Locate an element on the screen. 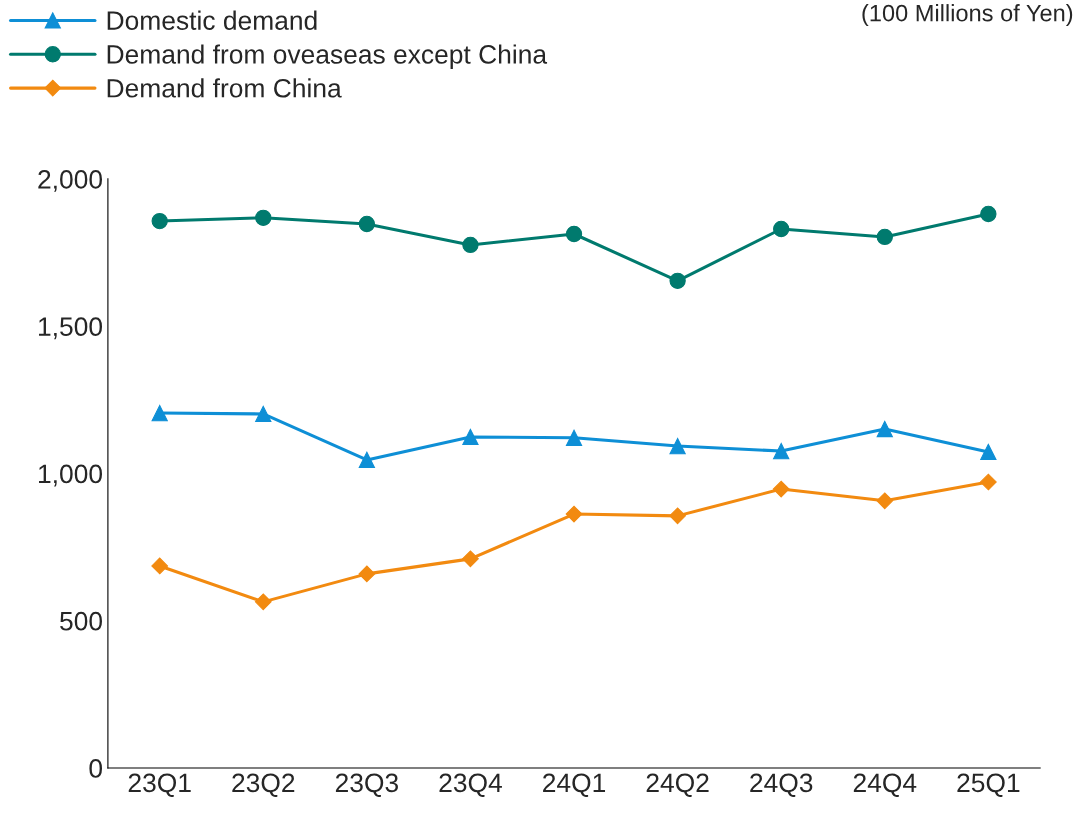 This screenshot has width=1079, height=817. x-tick-label: 23Q4 is located at coordinates (470, 785).